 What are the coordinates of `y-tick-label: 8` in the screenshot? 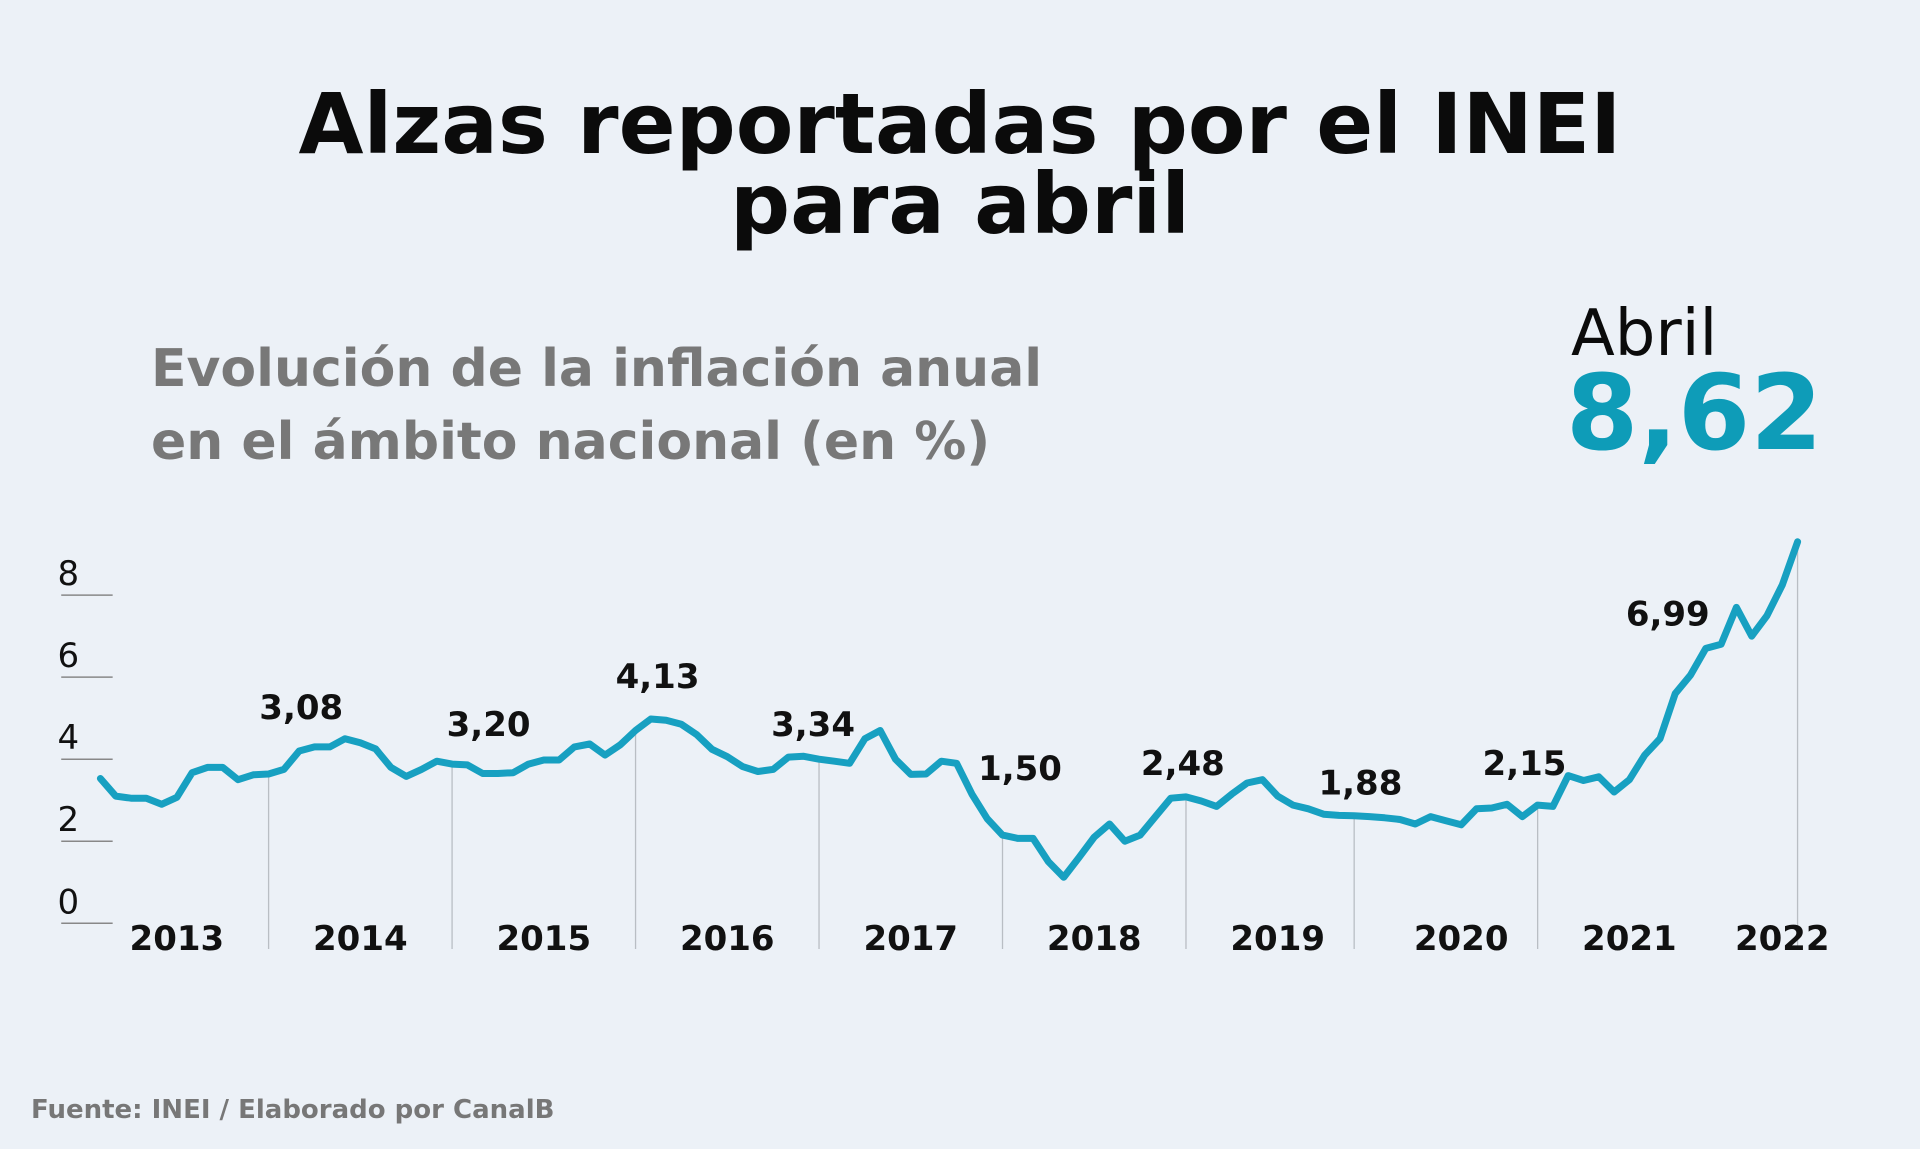 It's located at (69, 574).